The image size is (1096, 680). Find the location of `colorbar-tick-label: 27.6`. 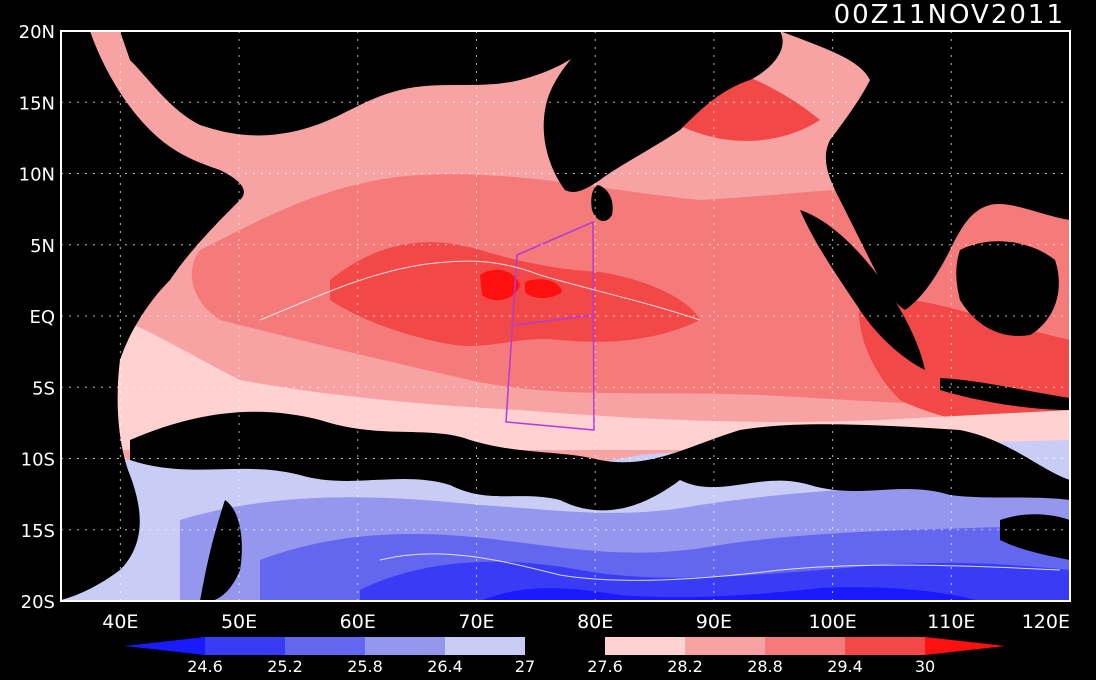

colorbar-tick-label: 27.6 is located at coordinates (605, 666).